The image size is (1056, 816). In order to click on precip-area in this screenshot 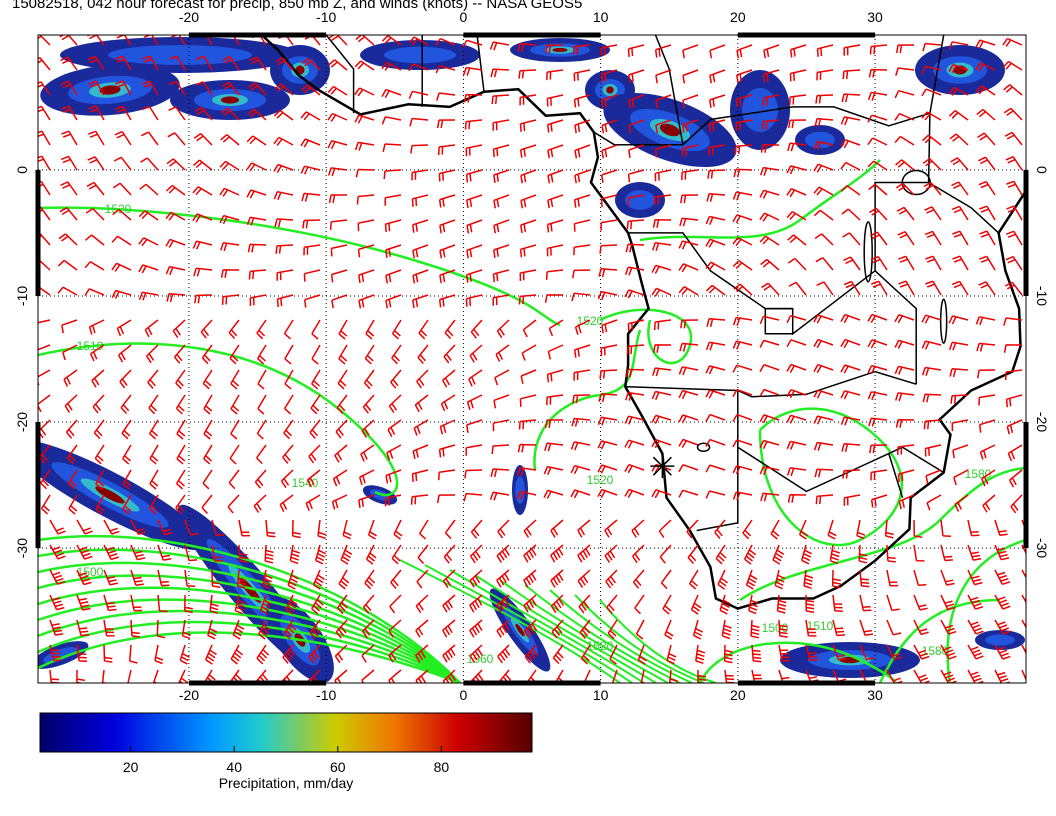, I will do `click(1000, 640)`.